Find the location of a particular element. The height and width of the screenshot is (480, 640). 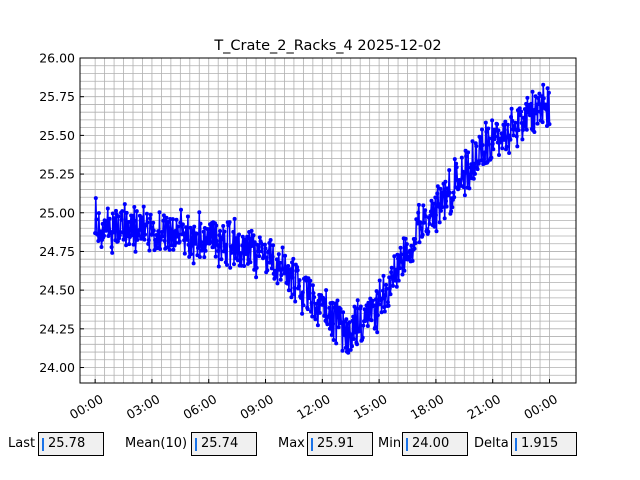

y-tick-label: 25.75 is located at coordinates (57, 96).